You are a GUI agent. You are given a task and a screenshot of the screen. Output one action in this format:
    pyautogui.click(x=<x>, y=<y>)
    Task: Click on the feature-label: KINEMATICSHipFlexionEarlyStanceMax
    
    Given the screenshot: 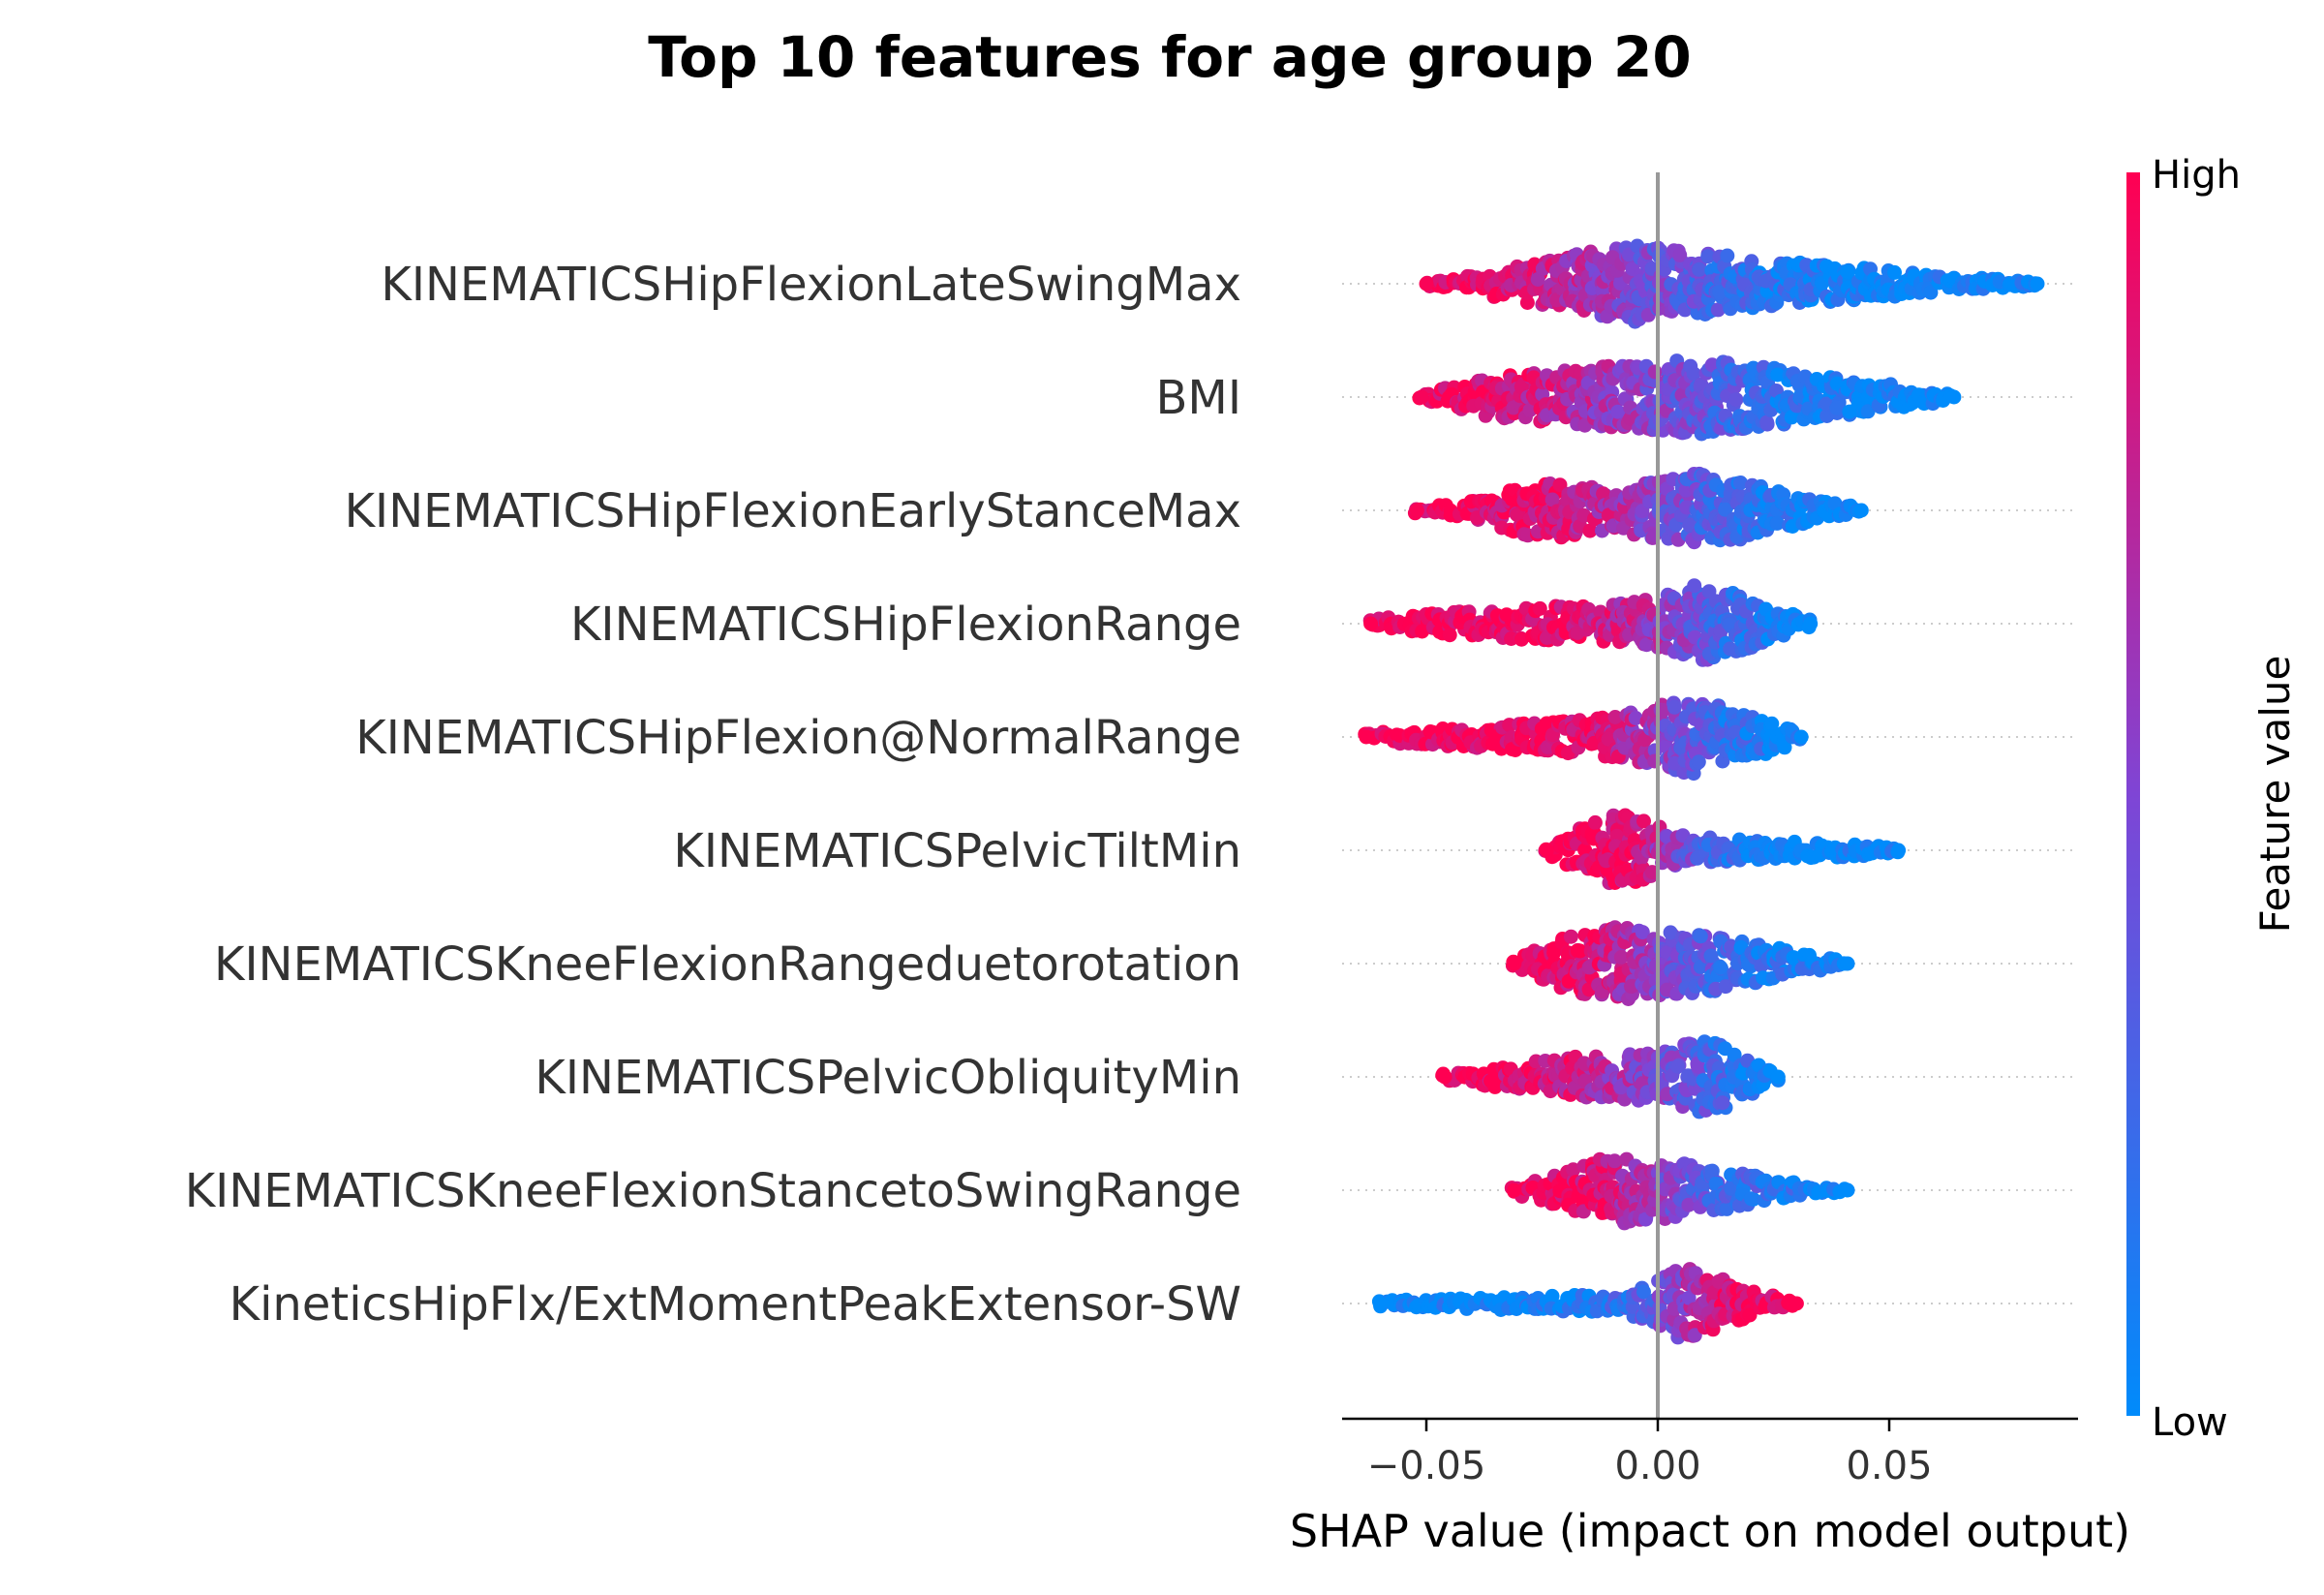 What is the action you would take?
    pyautogui.click(x=793, y=511)
    